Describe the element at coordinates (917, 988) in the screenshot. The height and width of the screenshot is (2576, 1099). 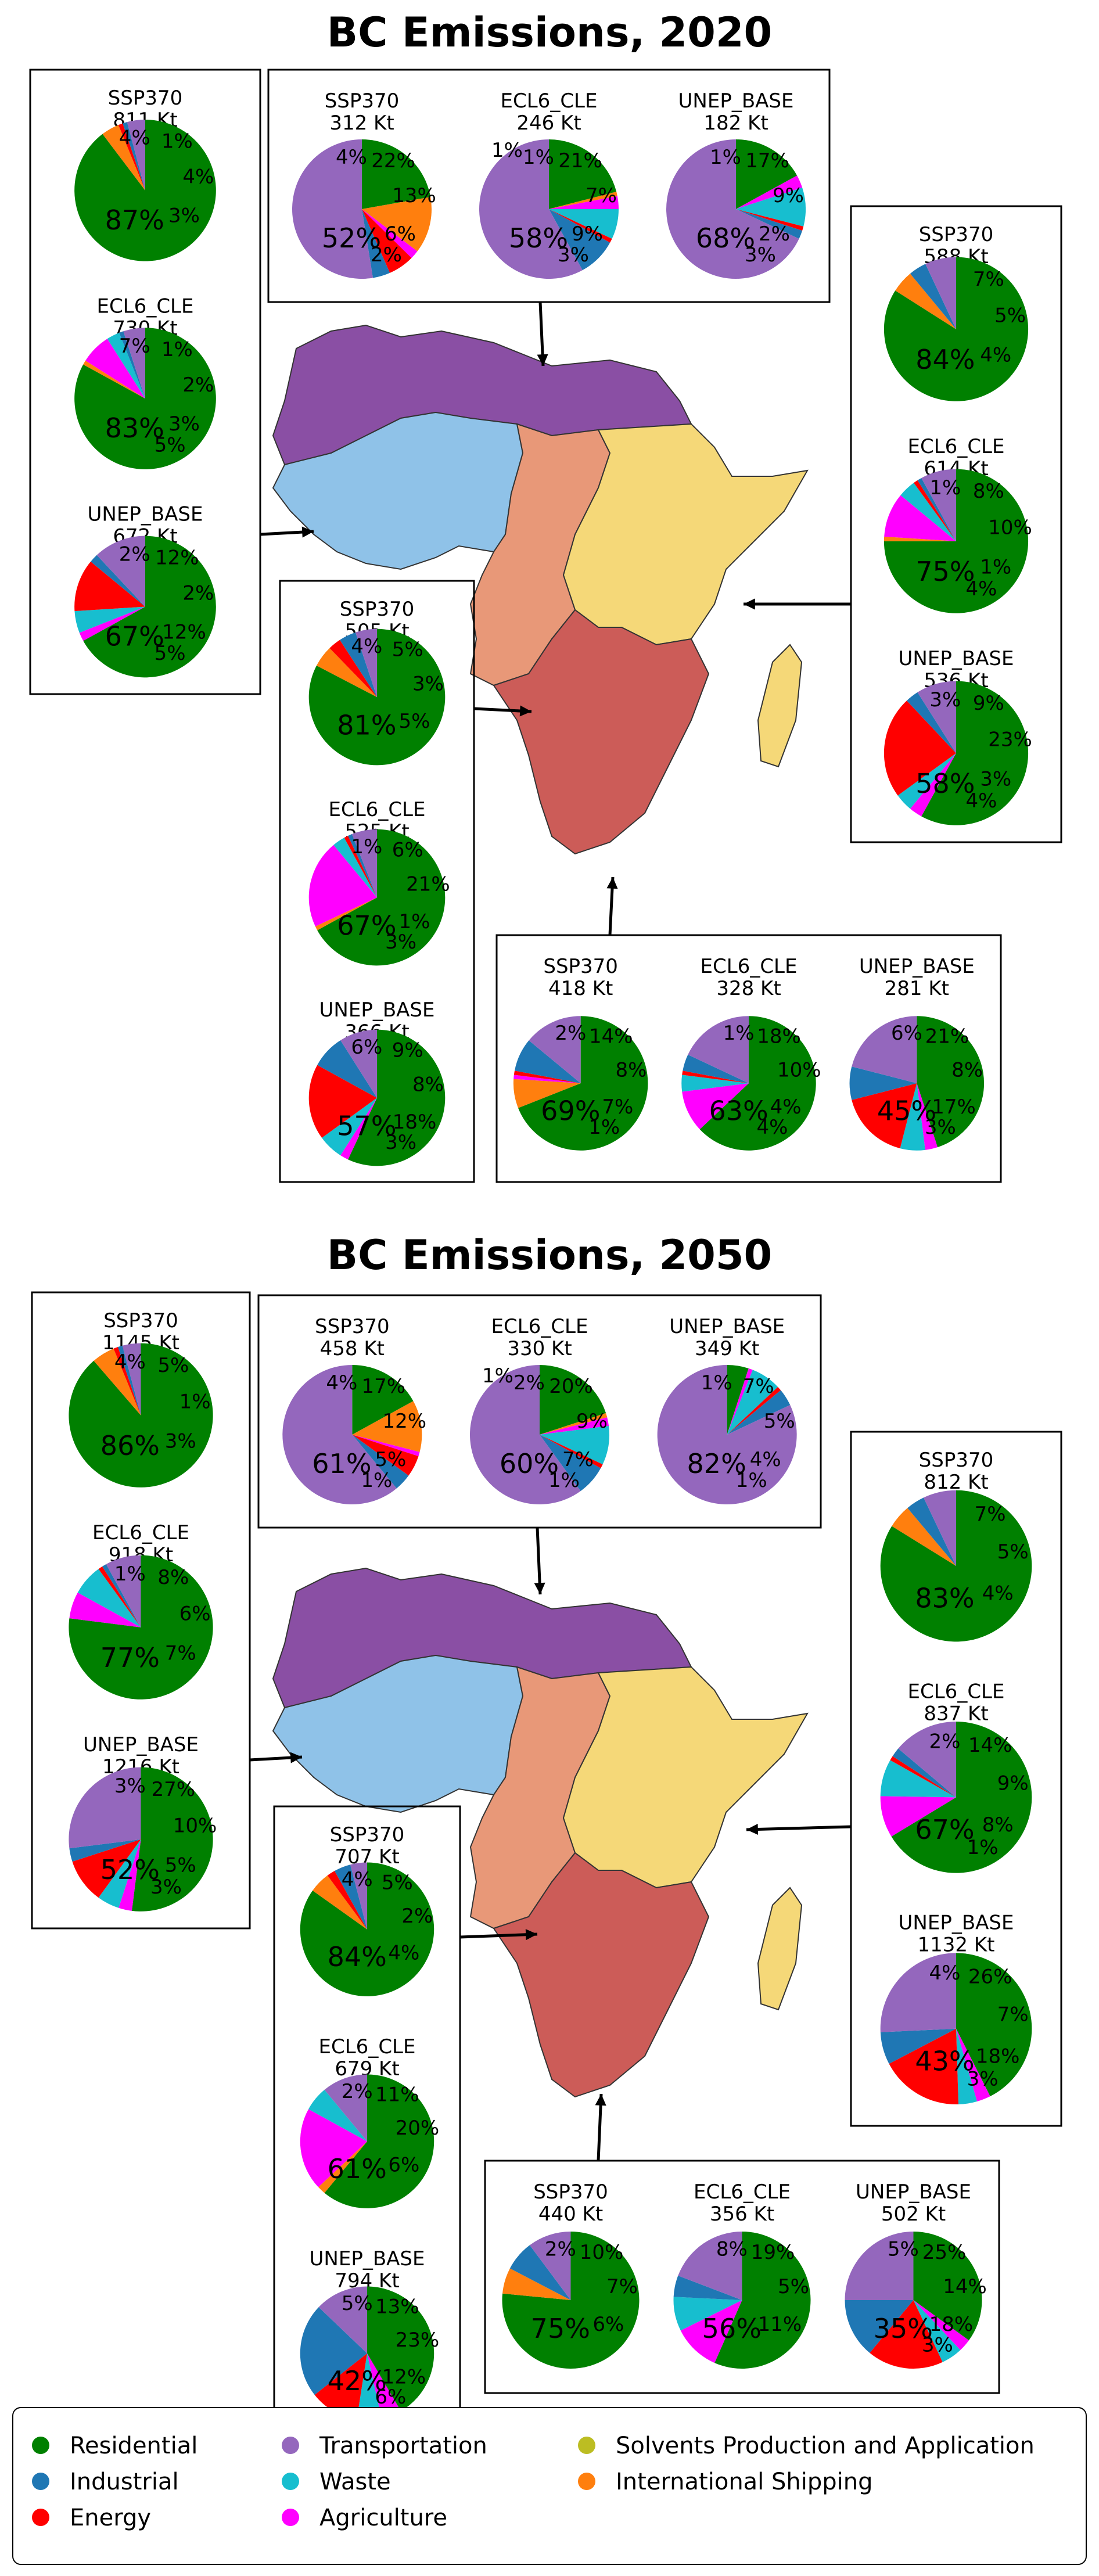
I see `pie-total: 281 Kt` at that location.